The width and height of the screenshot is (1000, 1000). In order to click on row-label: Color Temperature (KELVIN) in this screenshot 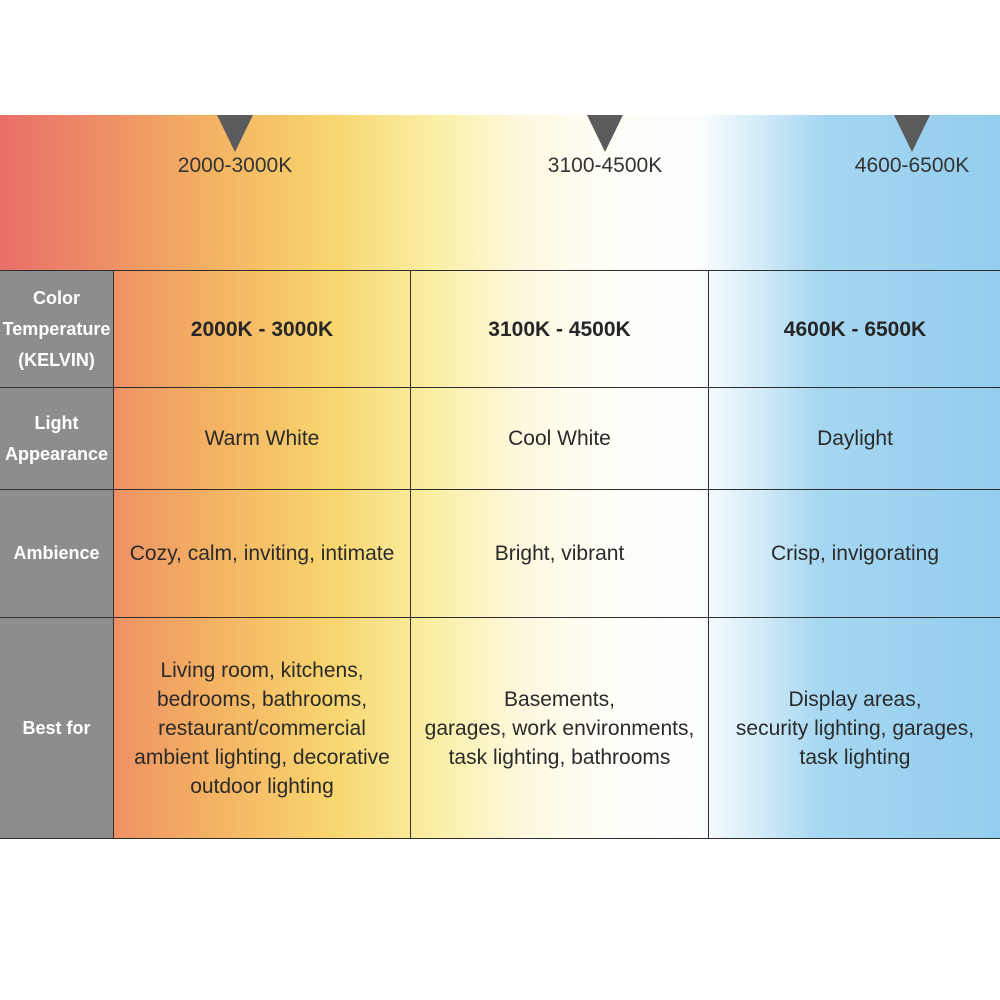, I will do `click(57, 329)`.